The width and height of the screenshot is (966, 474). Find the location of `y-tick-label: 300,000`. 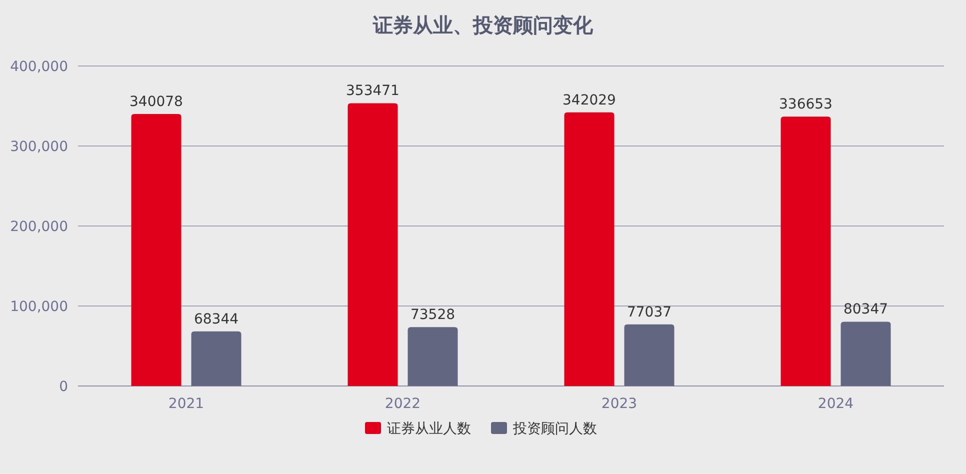

y-tick-label: 300,000 is located at coordinates (39, 147).